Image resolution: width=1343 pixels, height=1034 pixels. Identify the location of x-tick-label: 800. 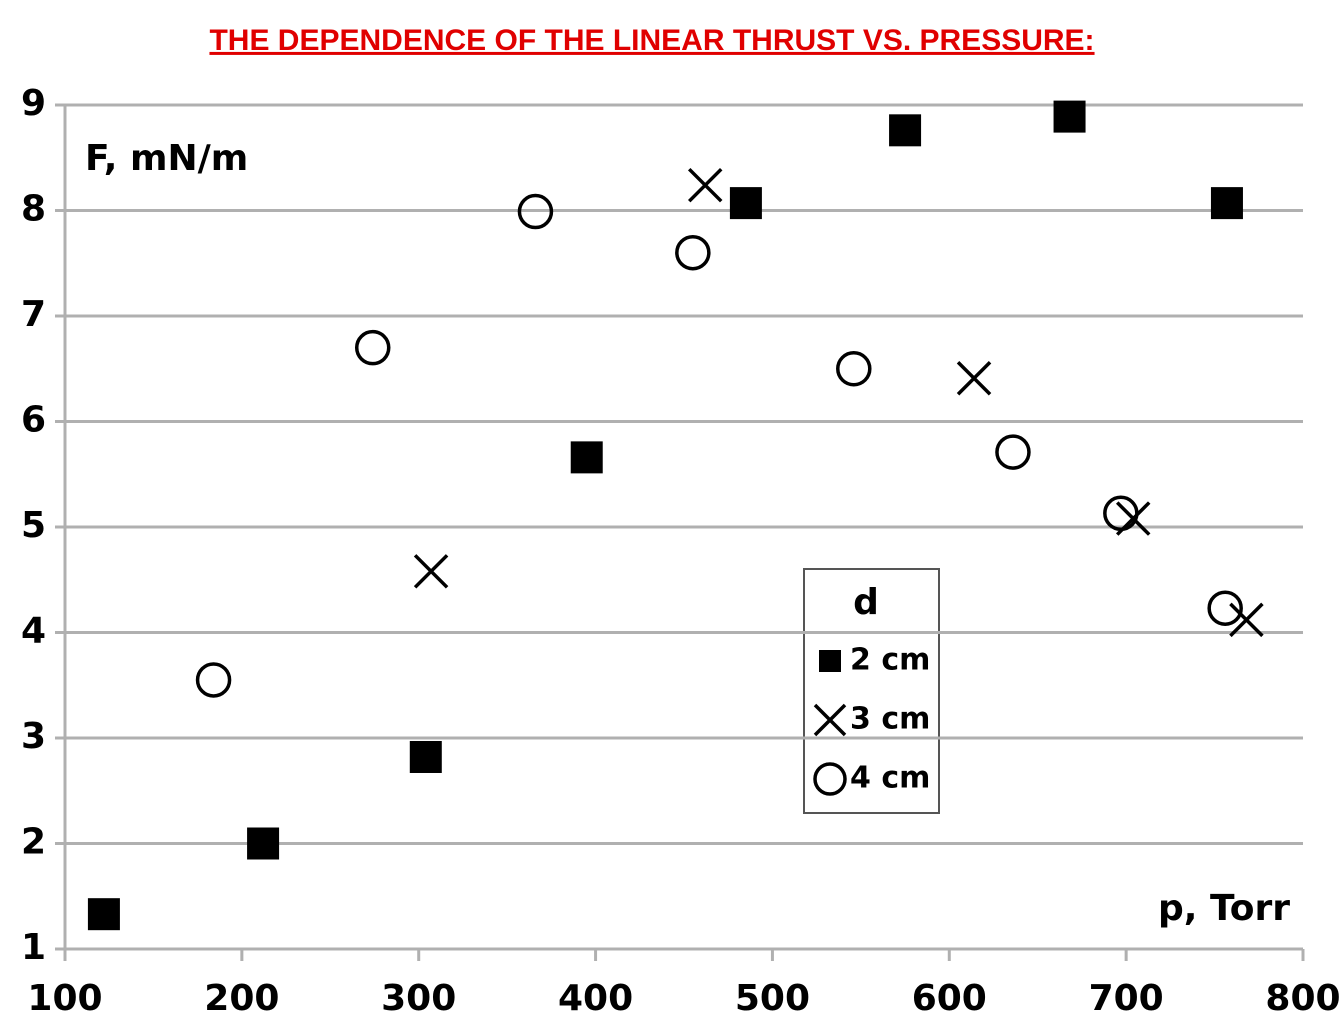
(1302, 998).